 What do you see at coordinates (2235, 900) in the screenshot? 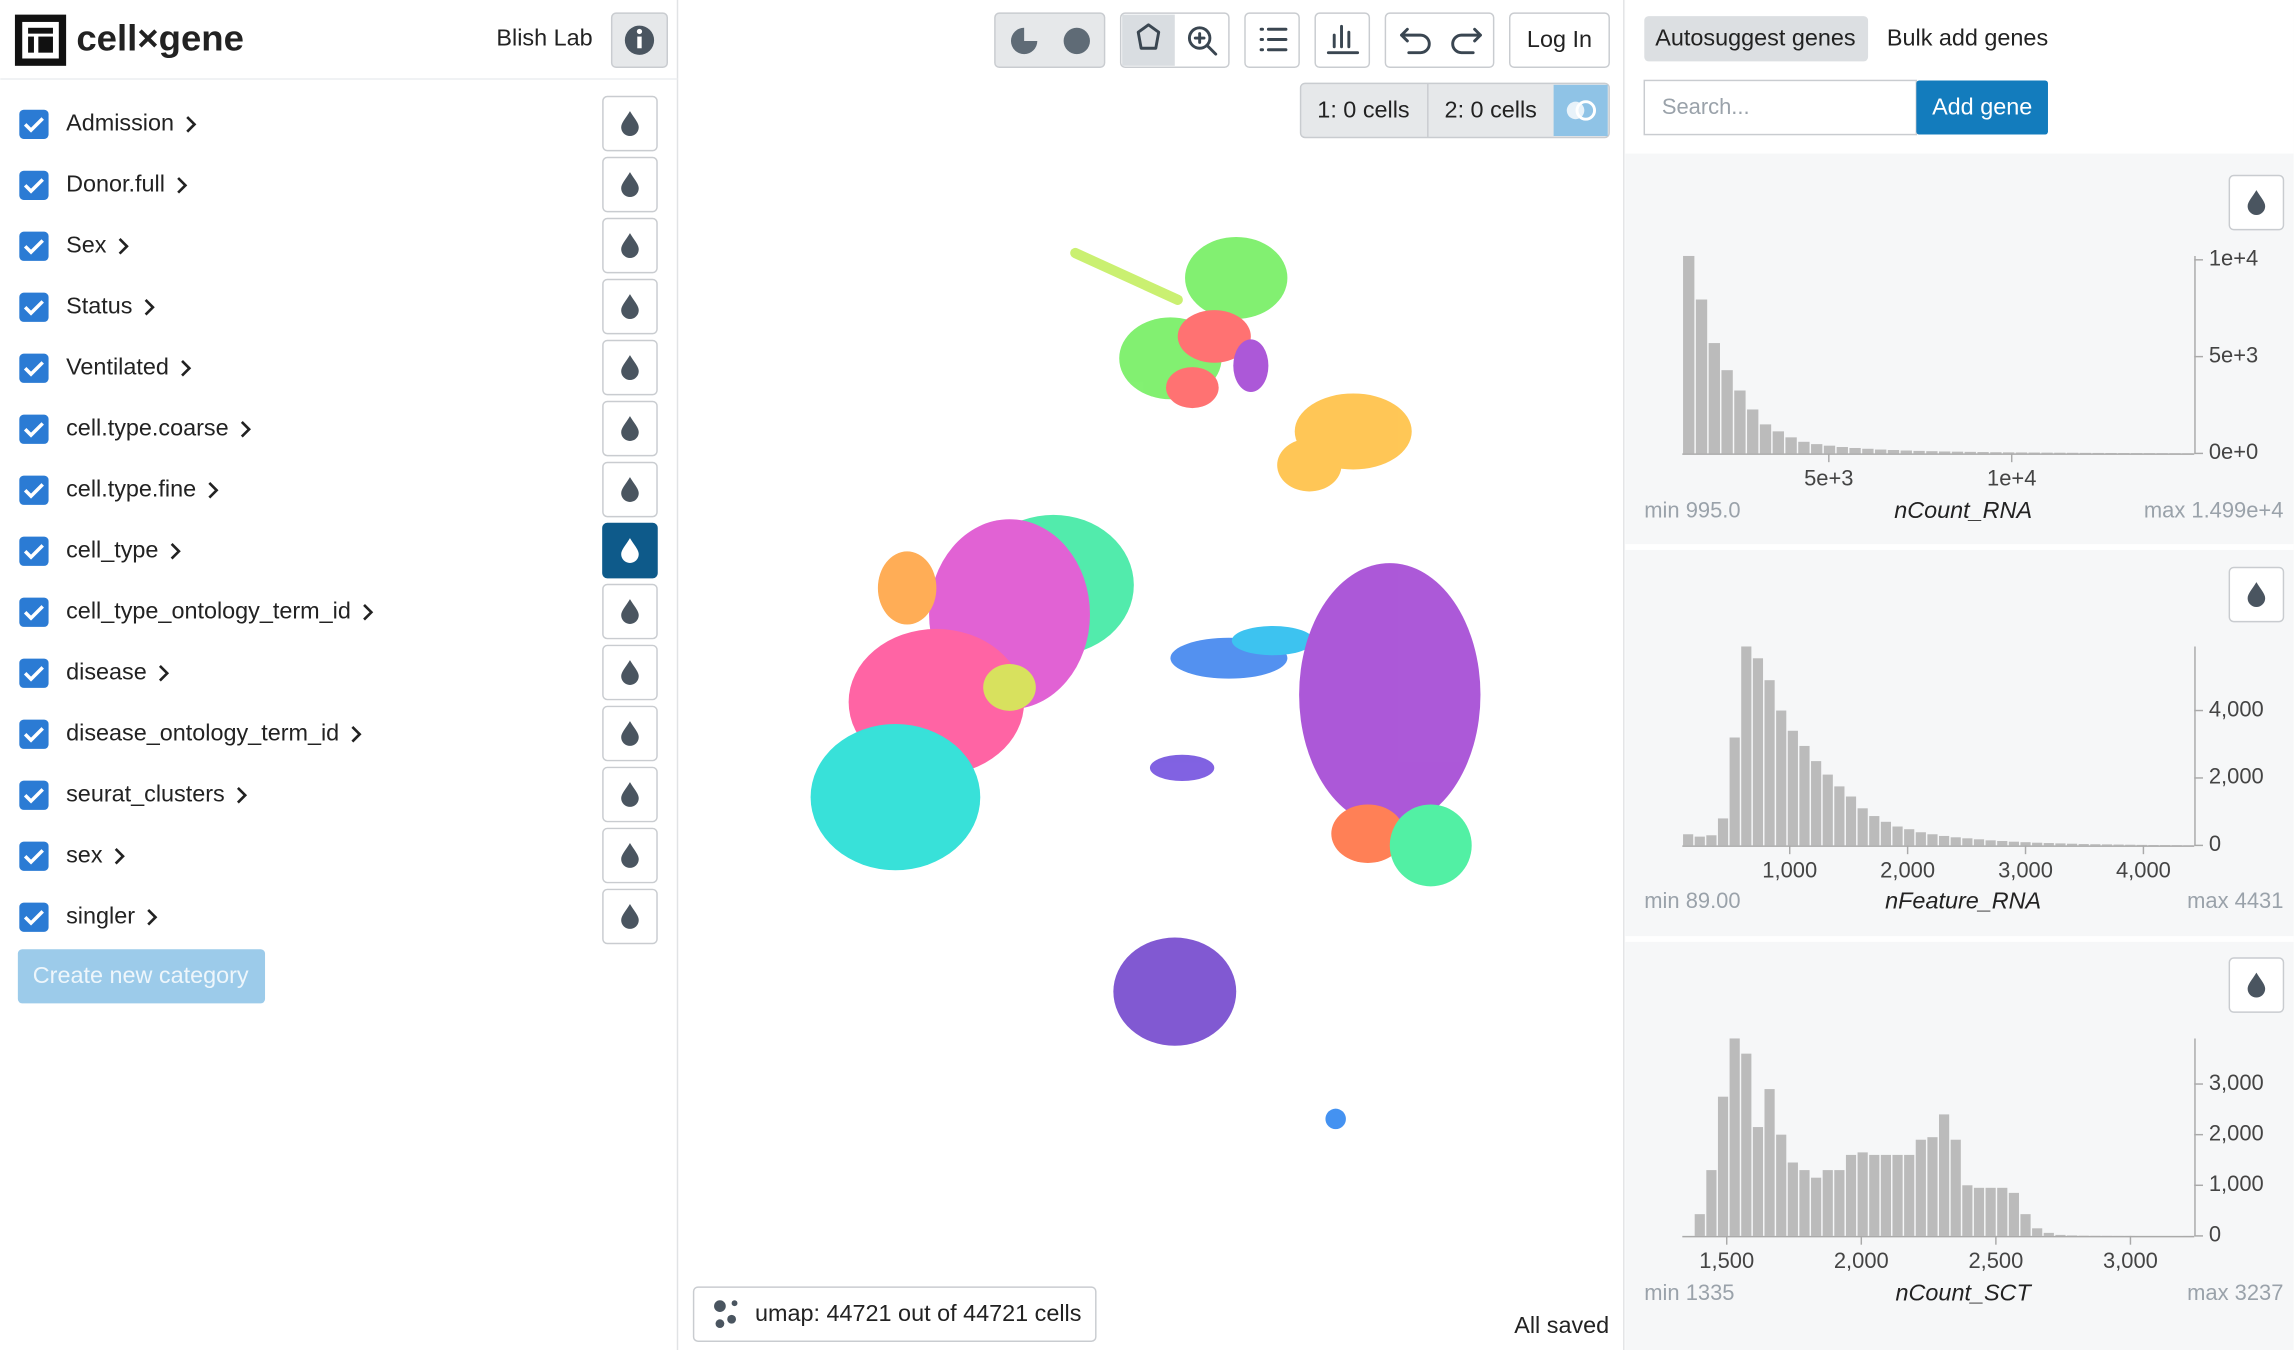
I see `range-max: max 4431` at bounding box center [2235, 900].